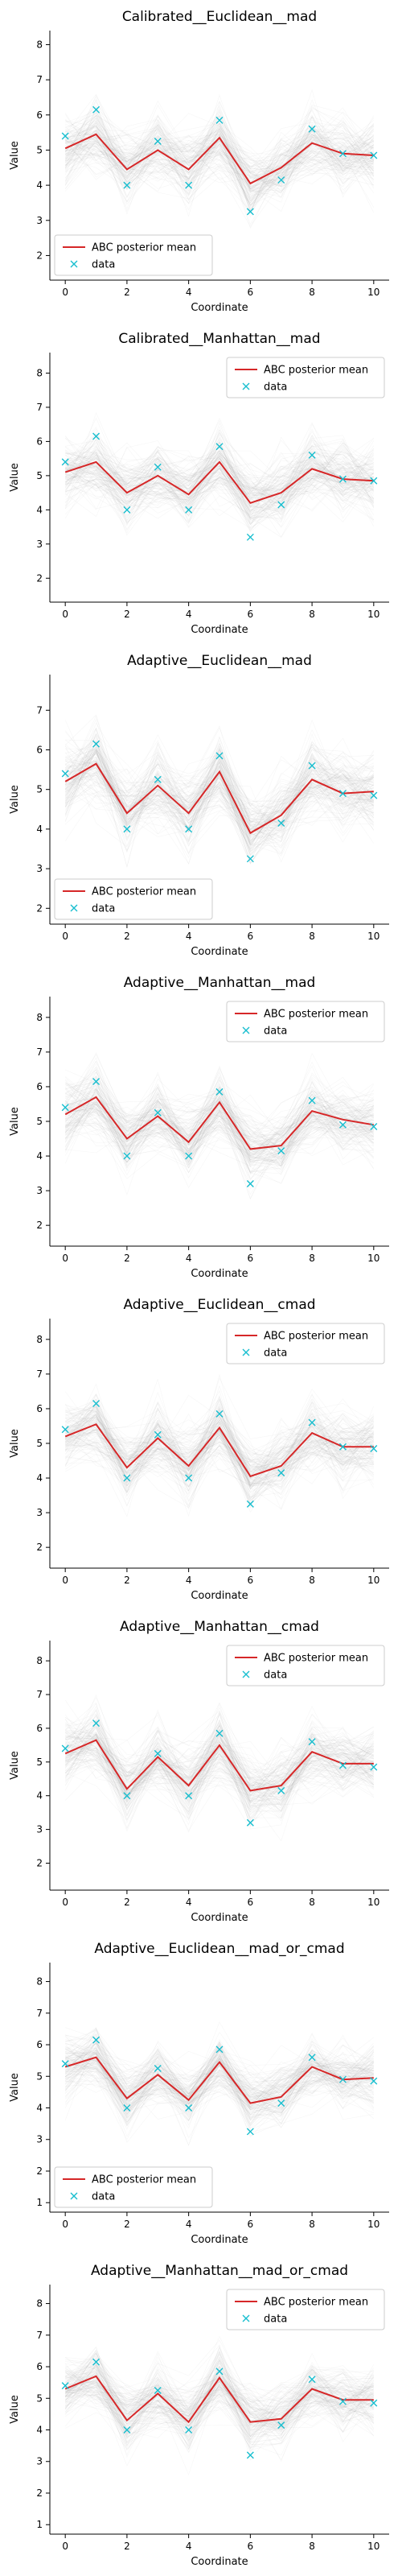 This screenshot has height=2576, width=402. What do you see at coordinates (219, 1305) in the screenshot?
I see `chart-title: Adaptive__Euclidean__cmad` at bounding box center [219, 1305].